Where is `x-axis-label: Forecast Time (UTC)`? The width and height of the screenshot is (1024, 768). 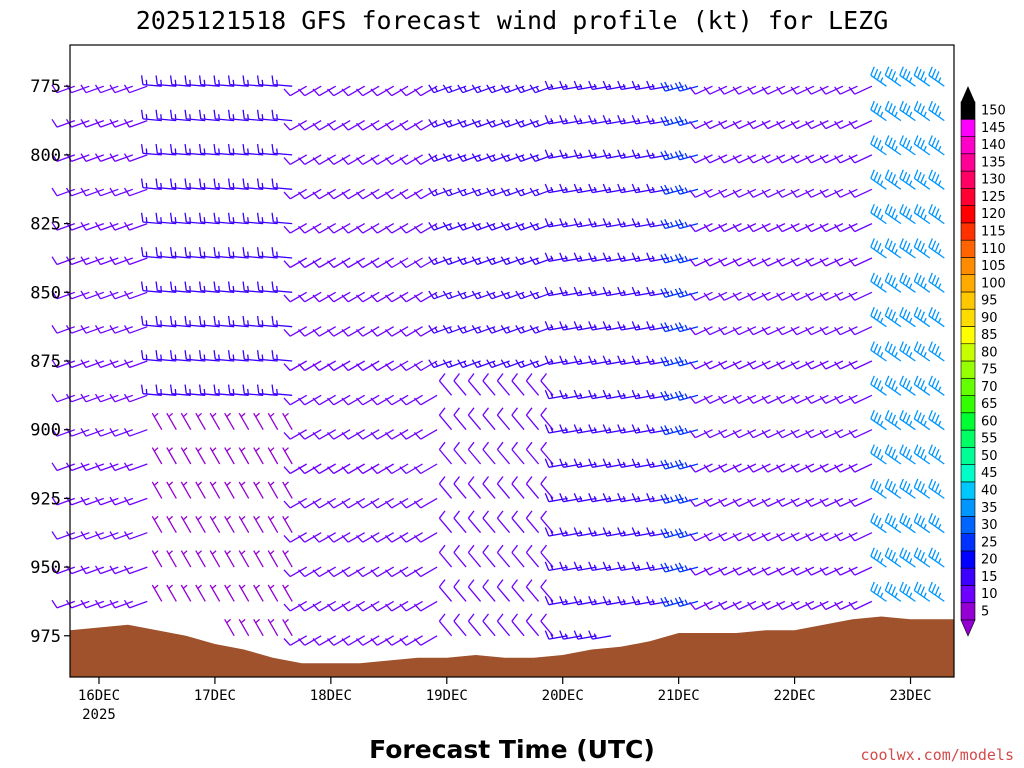 x-axis-label: Forecast Time (UTC) is located at coordinates (512, 749).